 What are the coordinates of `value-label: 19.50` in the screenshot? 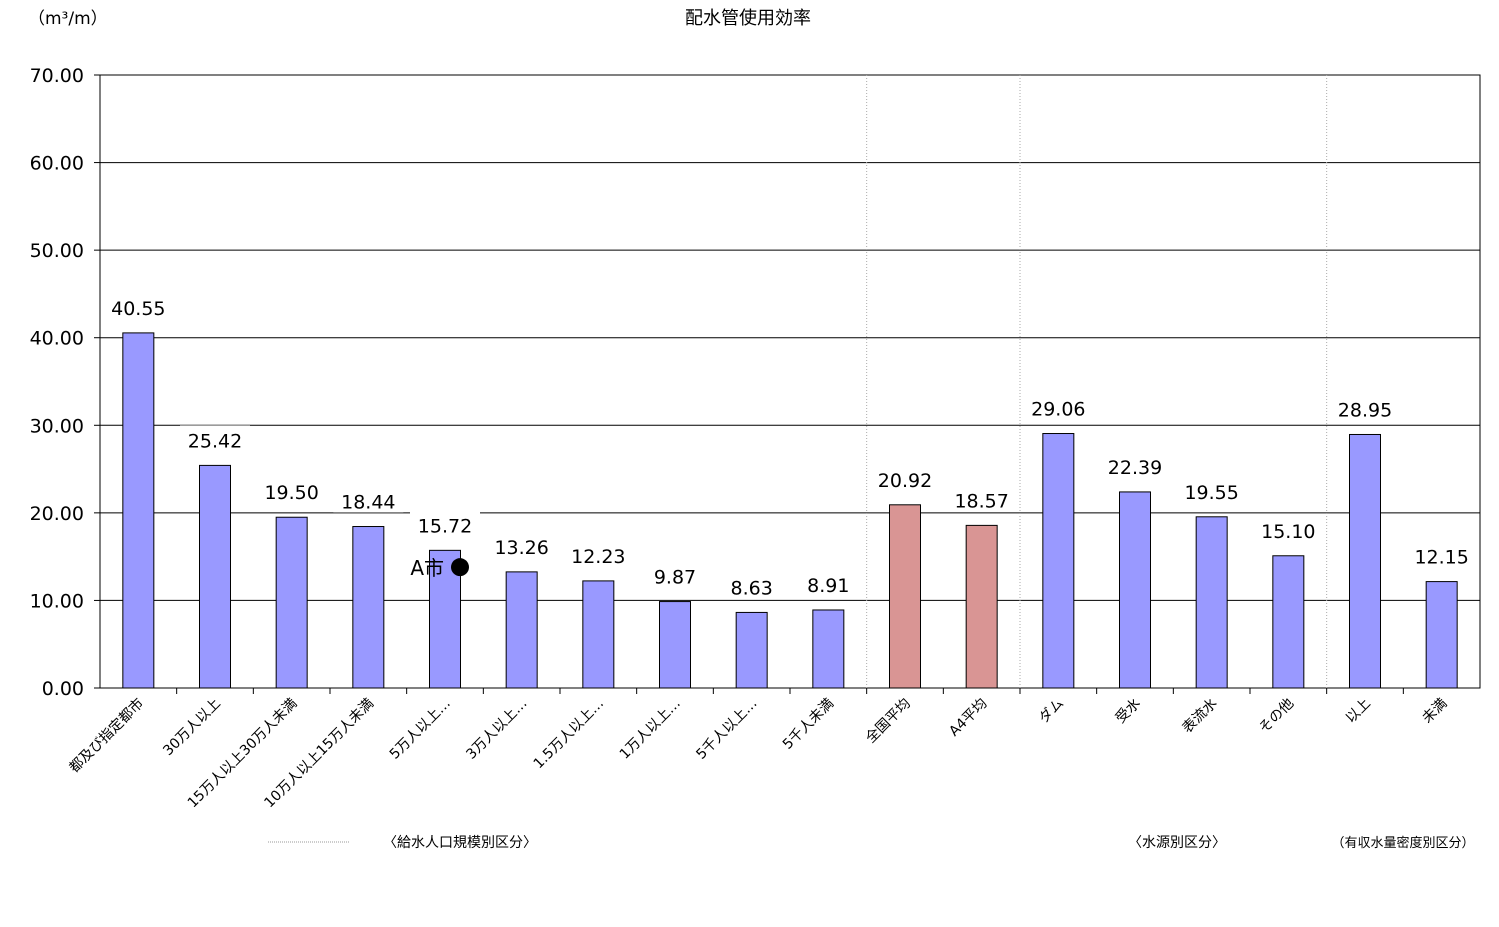 It's located at (291, 493).